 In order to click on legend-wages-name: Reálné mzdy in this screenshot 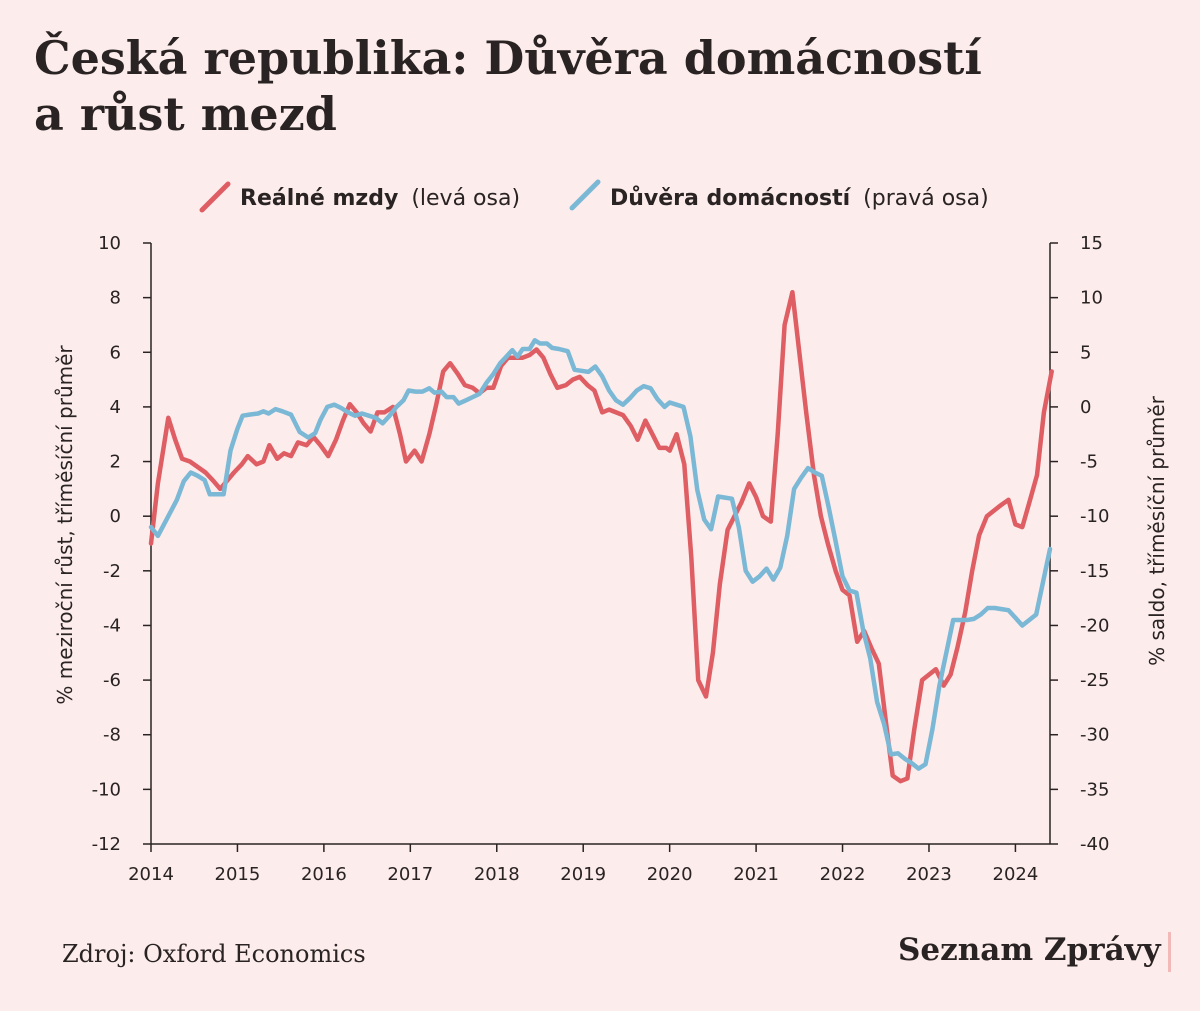, I will do `click(319, 198)`.